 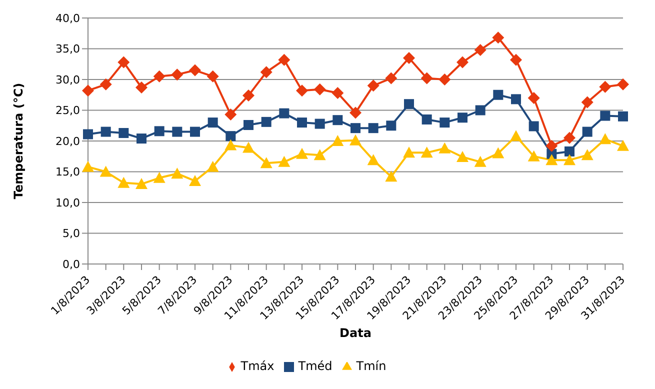 What do you see at coordinates (356, 333) in the screenshot?
I see `x-axis-title: Data` at bounding box center [356, 333].